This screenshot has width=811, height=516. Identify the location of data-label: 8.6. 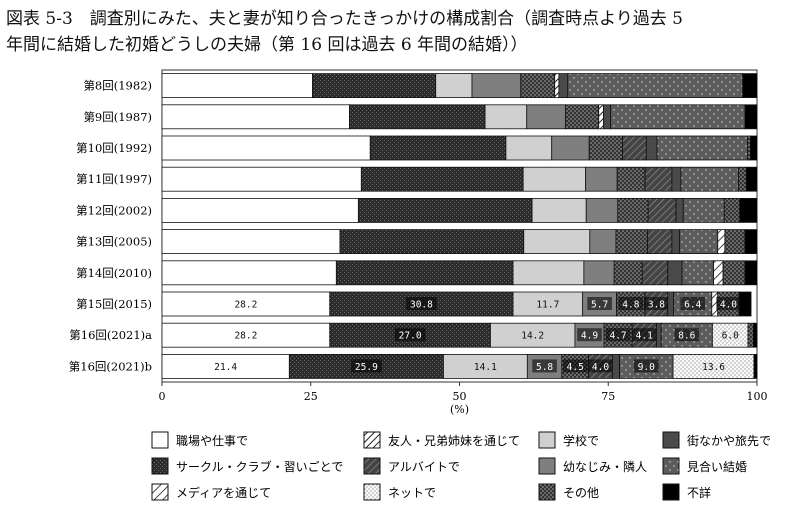
(686, 336).